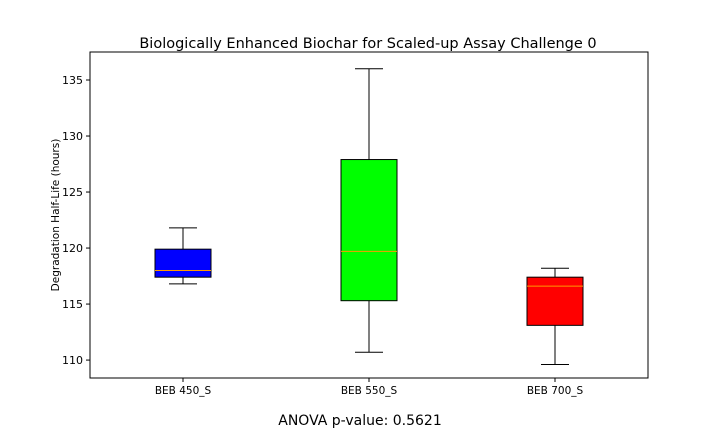  Describe the element at coordinates (555, 301) in the screenshot. I see `box-beb-700-s` at that location.